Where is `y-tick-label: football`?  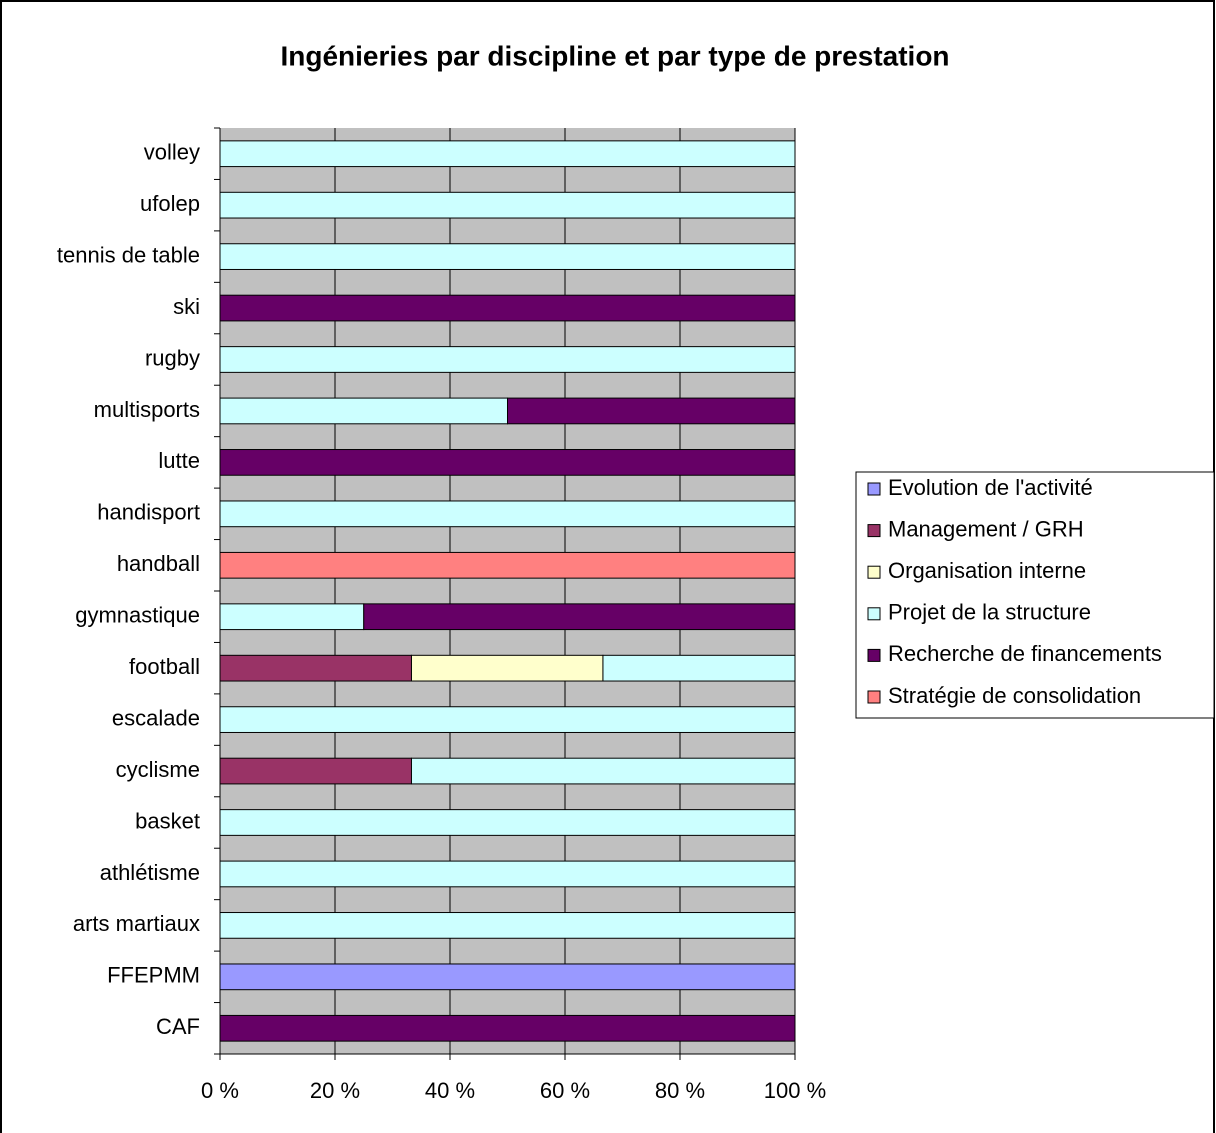
y-tick-label: football is located at coordinates (164, 666).